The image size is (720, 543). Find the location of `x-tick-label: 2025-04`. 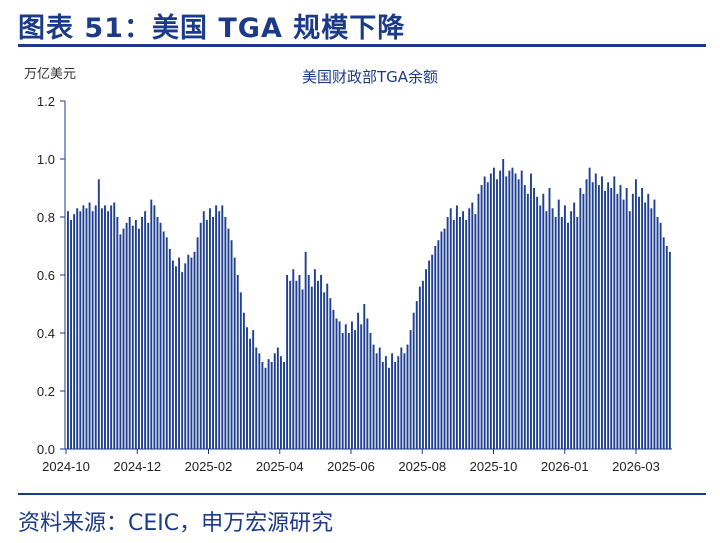

x-tick-label: 2025-04 is located at coordinates (280, 466).